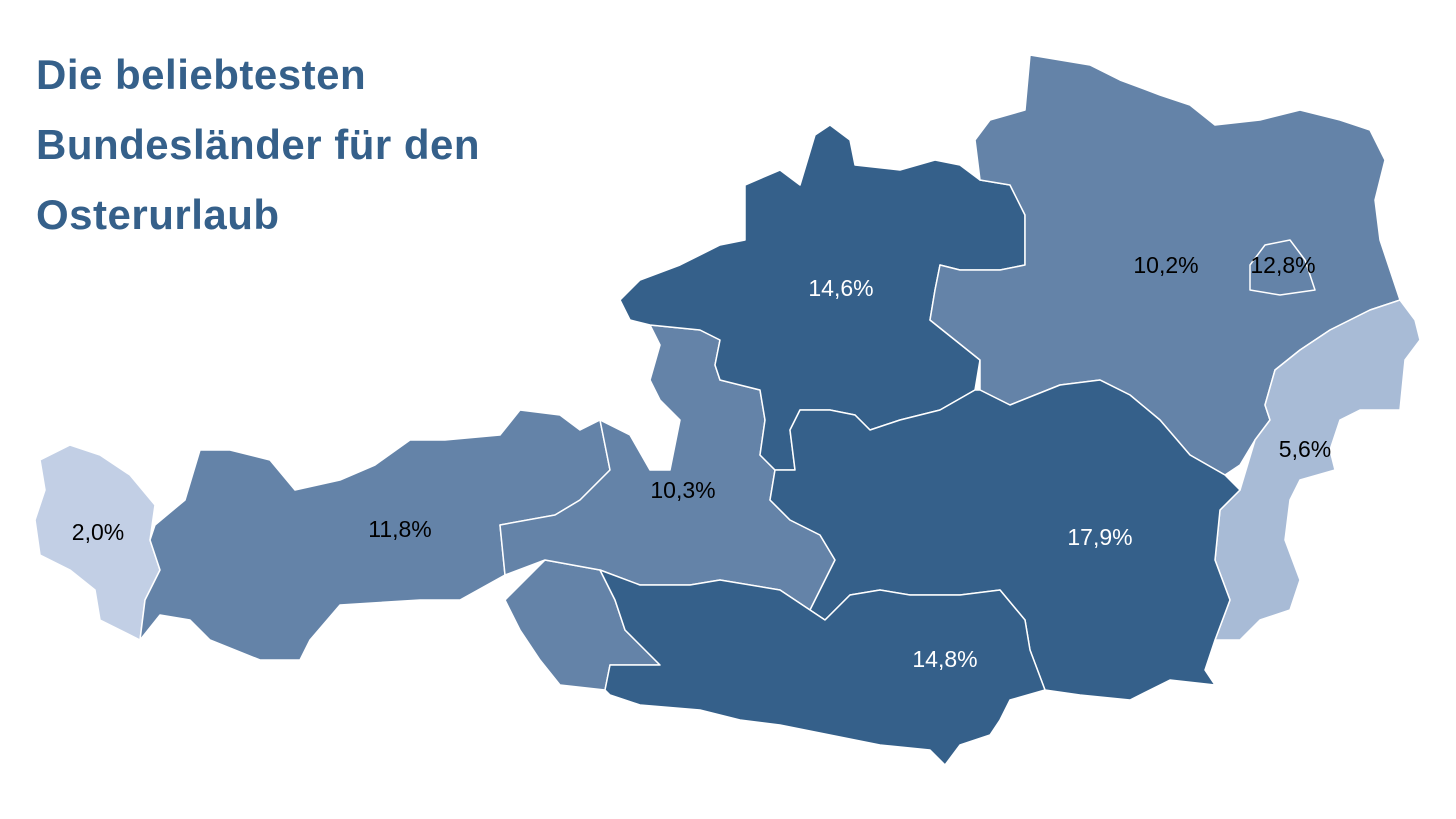 The image size is (1456, 819). Describe the element at coordinates (400, 529) in the screenshot. I see `value-label: 11,8%` at that location.